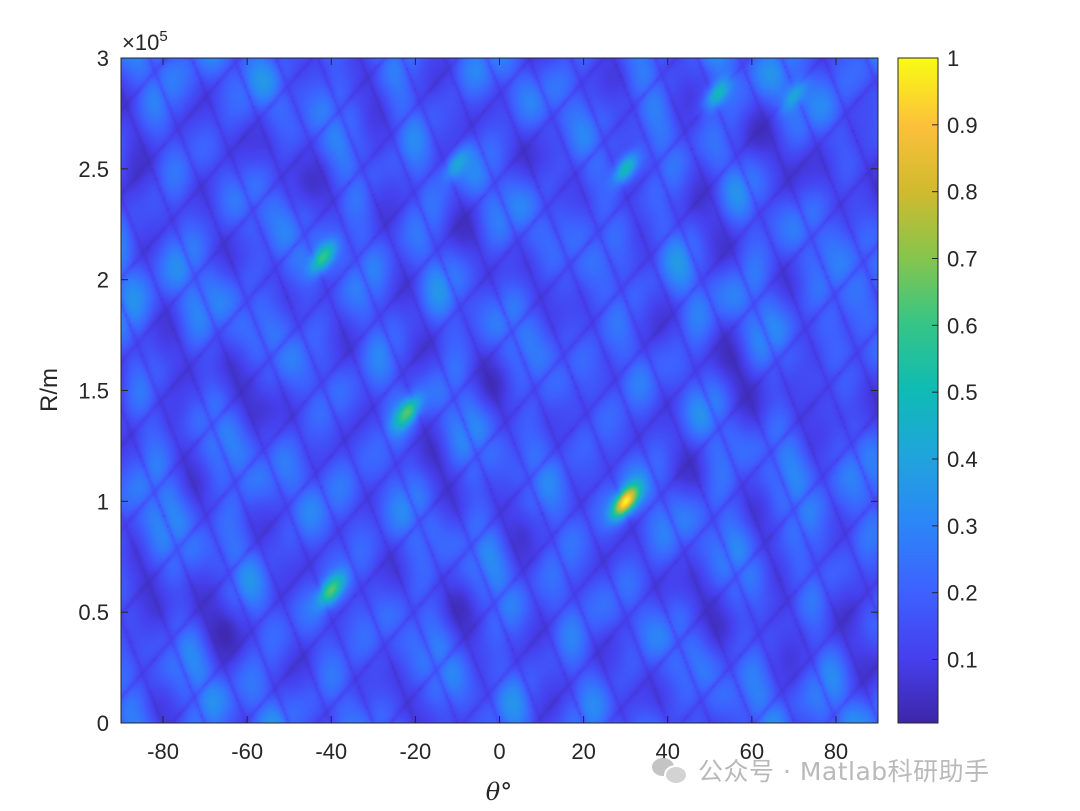  I want to click on watermark-text: 公众号 · Matlab科研助手, so click(844, 771).